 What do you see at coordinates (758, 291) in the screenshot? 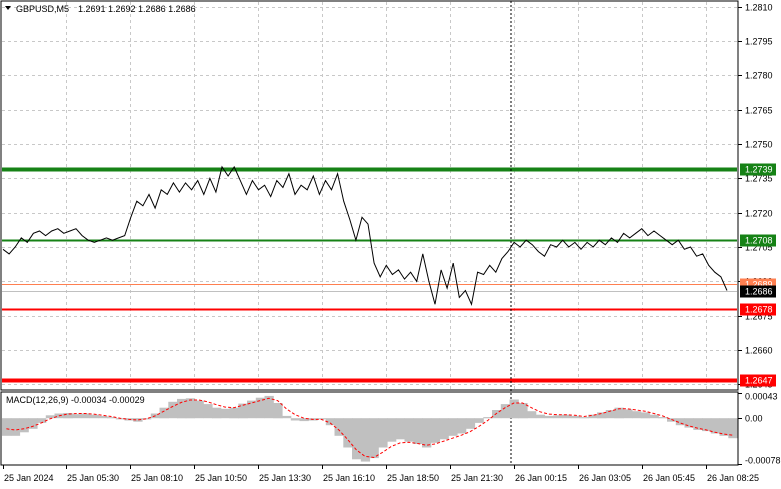
I see `current-price-label-box` at bounding box center [758, 291].